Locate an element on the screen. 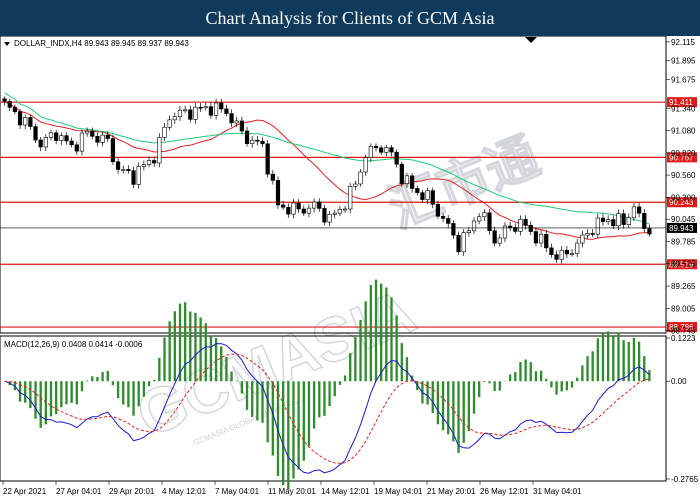  page-title: Chart Analysis for Clients of GCM Asia is located at coordinates (350, 18).